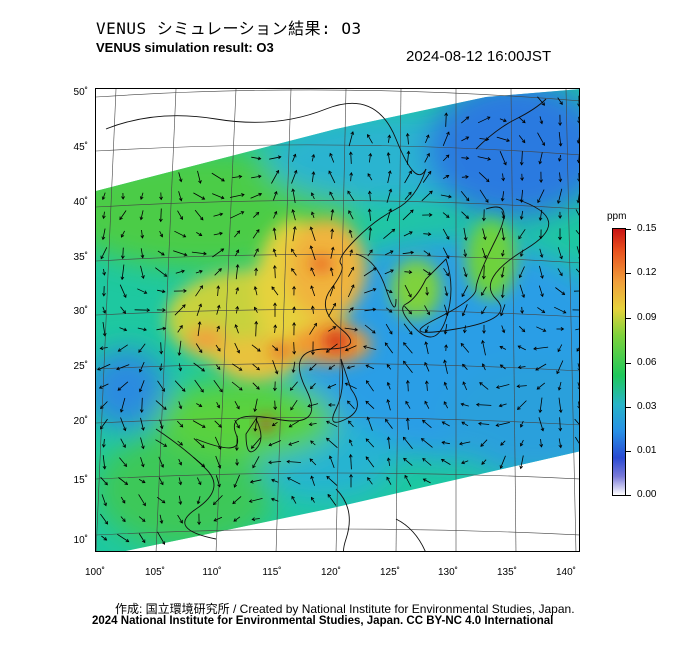 The width and height of the screenshot is (700, 649). I want to click on title-japanese: VENUS シミュレーション結果: O3, so click(229, 28).